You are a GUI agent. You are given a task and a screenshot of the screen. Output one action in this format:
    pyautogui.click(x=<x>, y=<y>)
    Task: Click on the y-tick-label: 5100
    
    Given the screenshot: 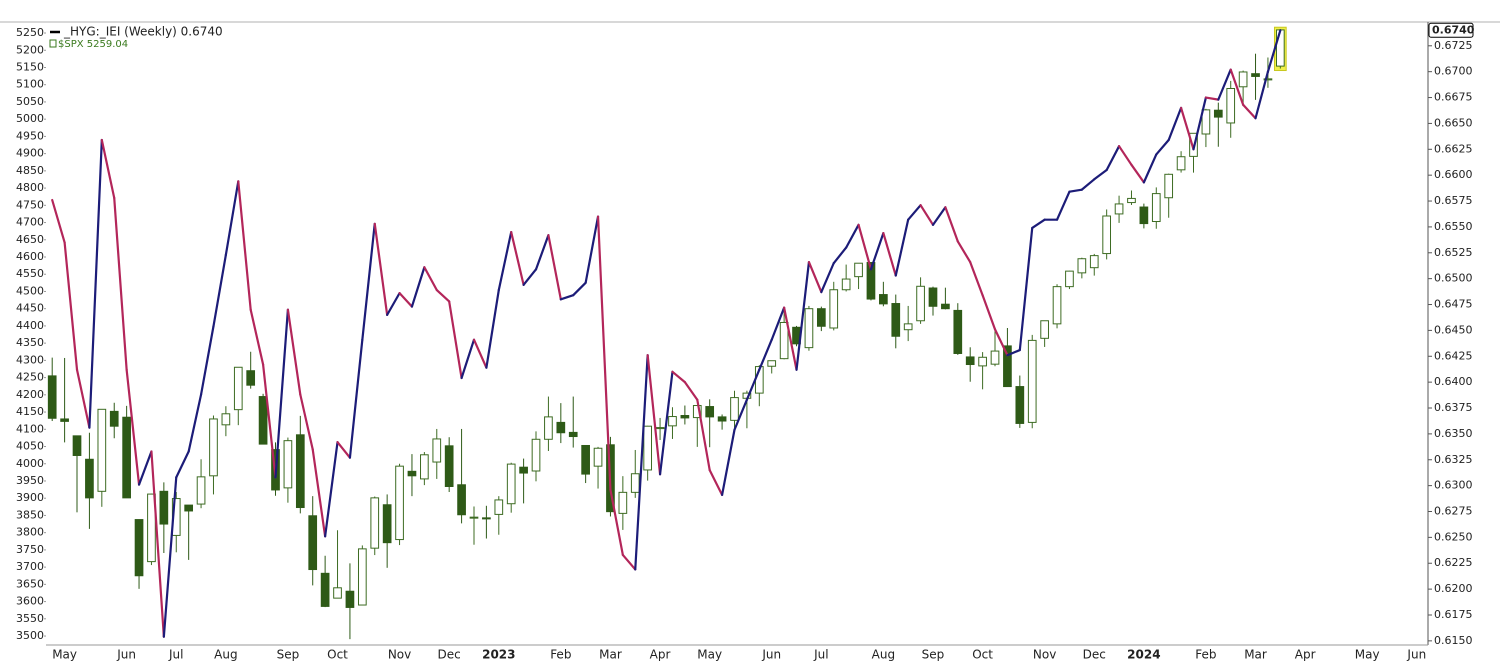 What is the action you would take?
    pyautogui.click(x=30, y=84)
    